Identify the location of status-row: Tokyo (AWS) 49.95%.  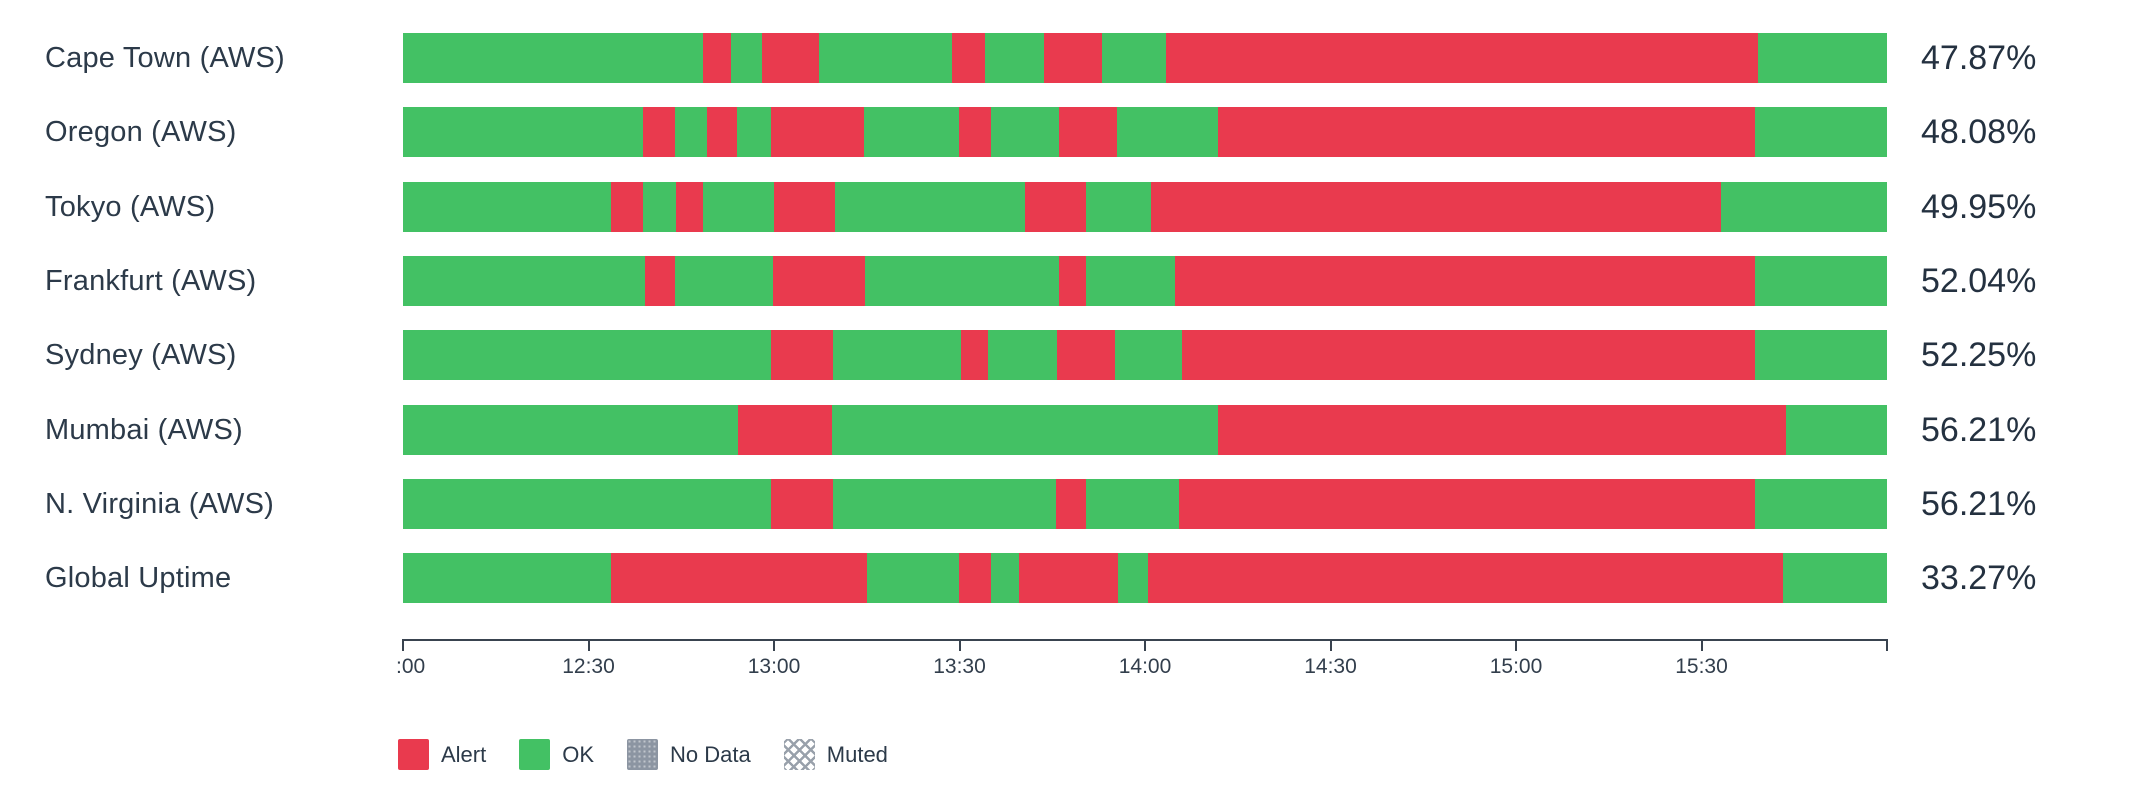
(1067, 207).